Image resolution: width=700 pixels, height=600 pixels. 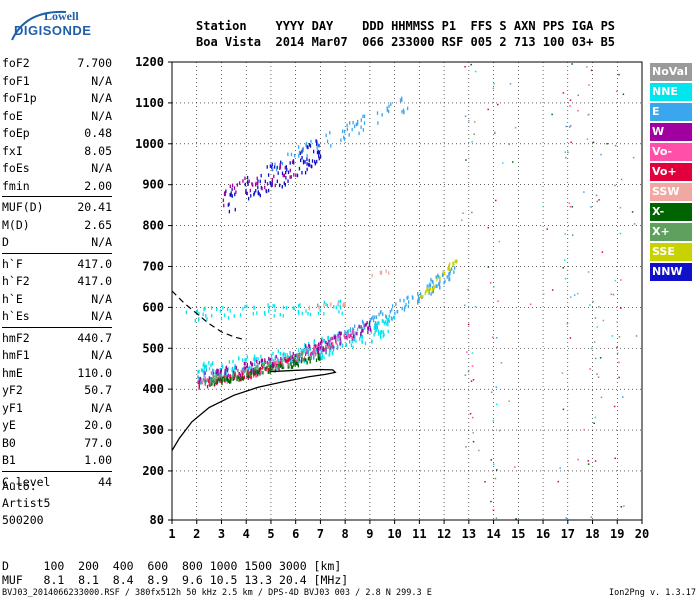 What do you see at coordinates (153, 185) in the screenshot?
I see `y-tick-label: 900` at bounding box center [153, 185].